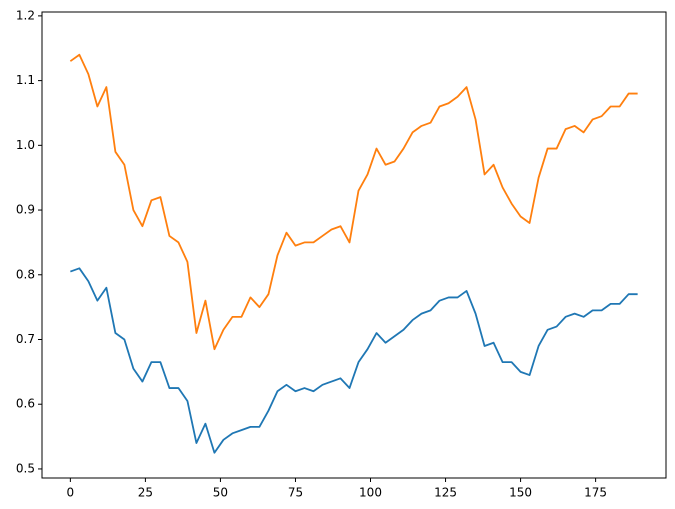  I want to click on y-tick-label: 0.7, so click(25, 339).